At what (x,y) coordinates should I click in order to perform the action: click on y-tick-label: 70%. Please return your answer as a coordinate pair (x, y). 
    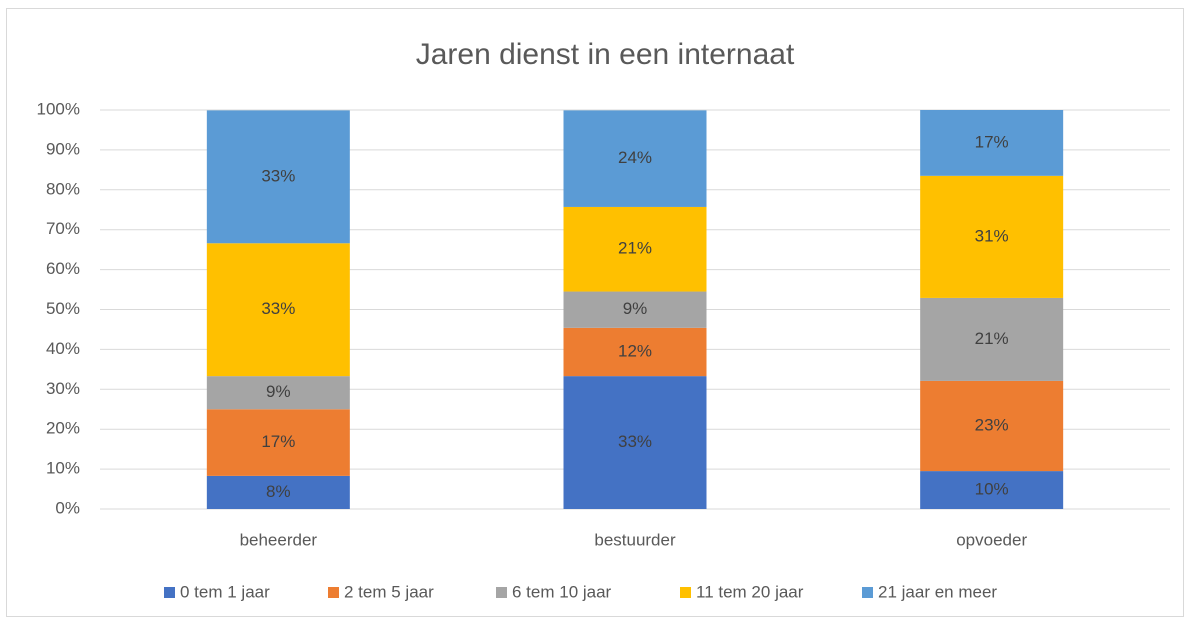
    Looking at the image, I should click on (63, 228).